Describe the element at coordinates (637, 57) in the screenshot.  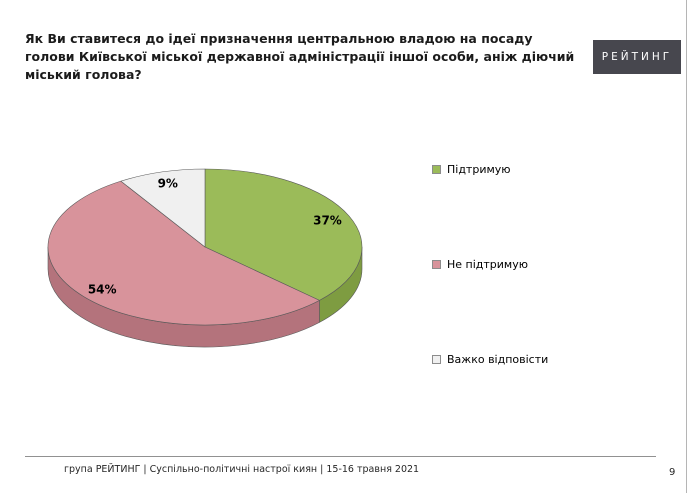
I see `rating-logo: РЕЙТИНГ` at that location.